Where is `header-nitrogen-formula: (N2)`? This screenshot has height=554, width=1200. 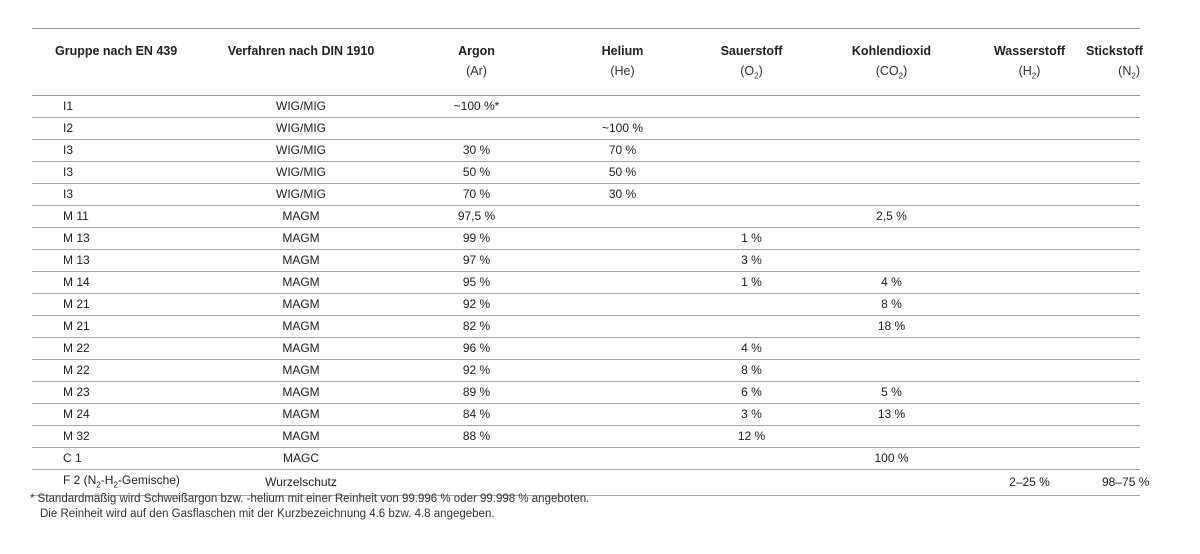
header-nitrogen-formula: (N2) is located at coordinates (1113, 74).